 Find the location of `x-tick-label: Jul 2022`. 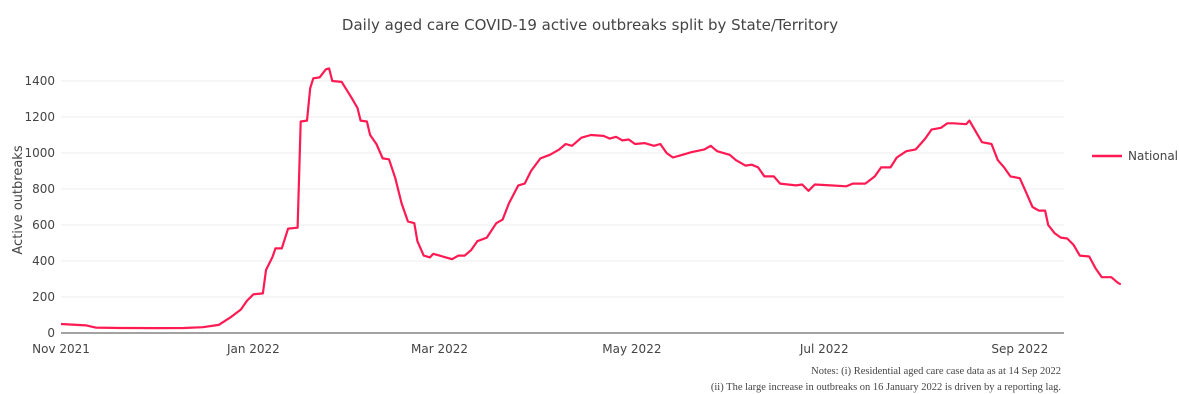

x-tick-label: Jul 2022 is located at coordinates (824, 349).